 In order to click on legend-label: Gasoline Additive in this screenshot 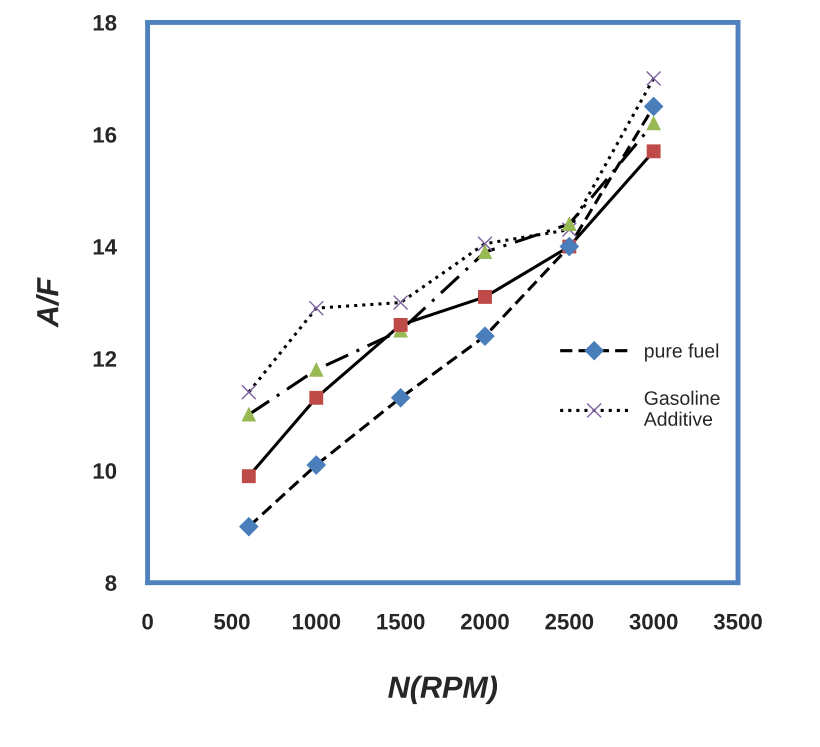, I will do `click(682, 408)`.